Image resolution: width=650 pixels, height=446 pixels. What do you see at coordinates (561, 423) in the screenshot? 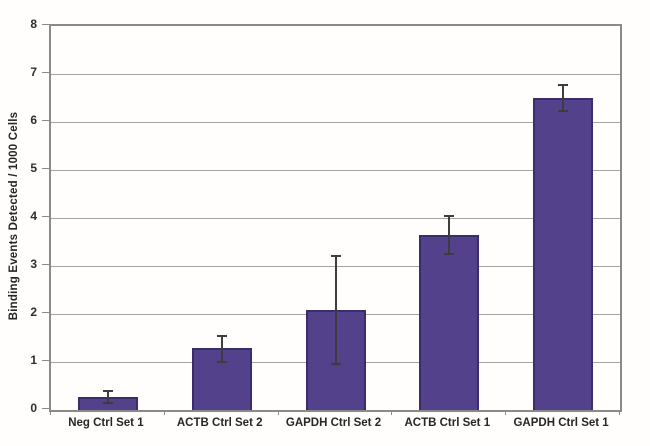
I see `x-category-label: GAPDH Ctrl Set 1` at bounding box center [561, 423].